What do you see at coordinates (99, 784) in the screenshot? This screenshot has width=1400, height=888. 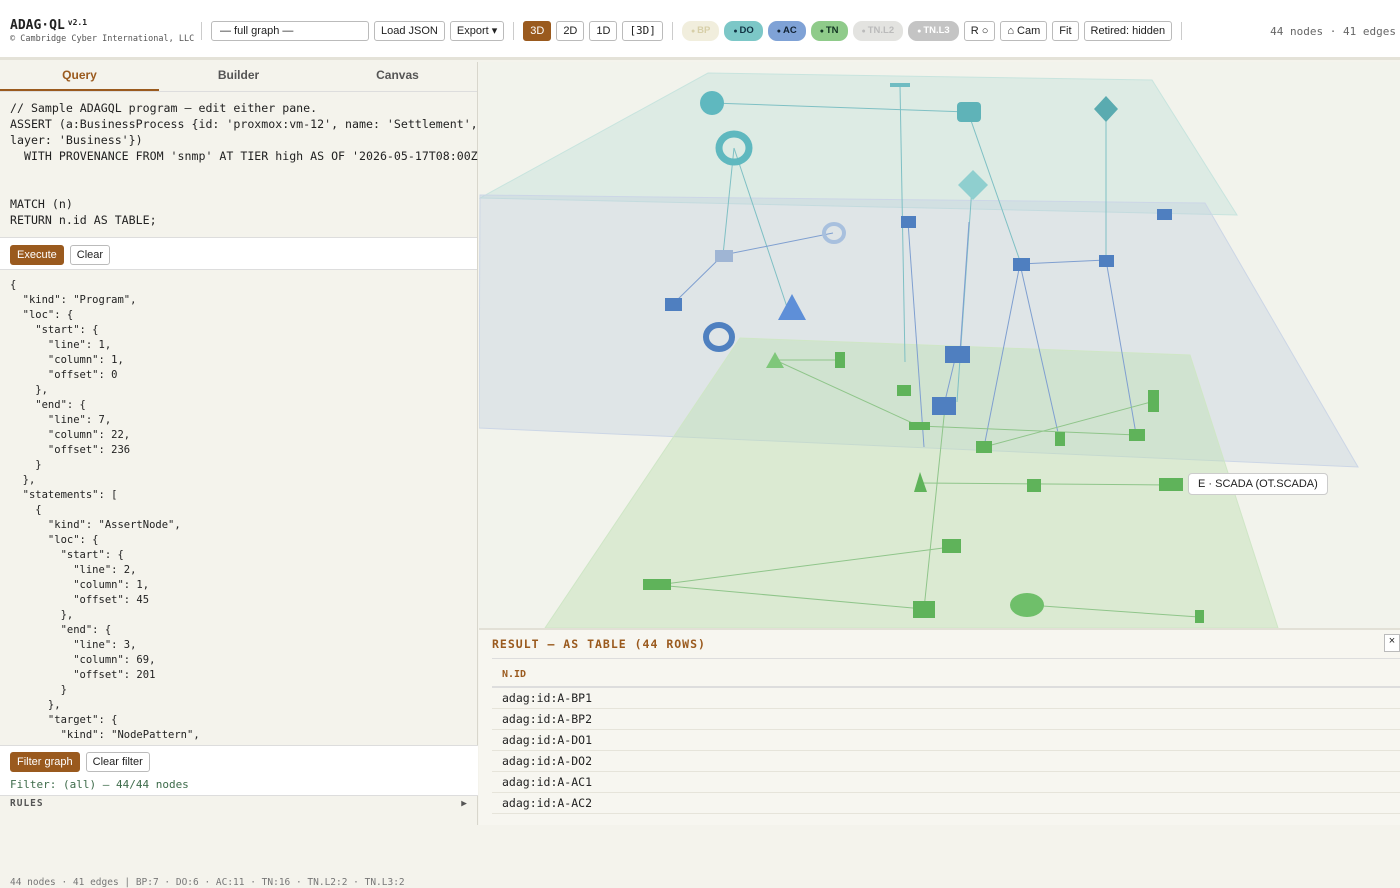 I see `filter-status: Filter: (all) — 44/44 nodes` at bounding box center [99, 784].